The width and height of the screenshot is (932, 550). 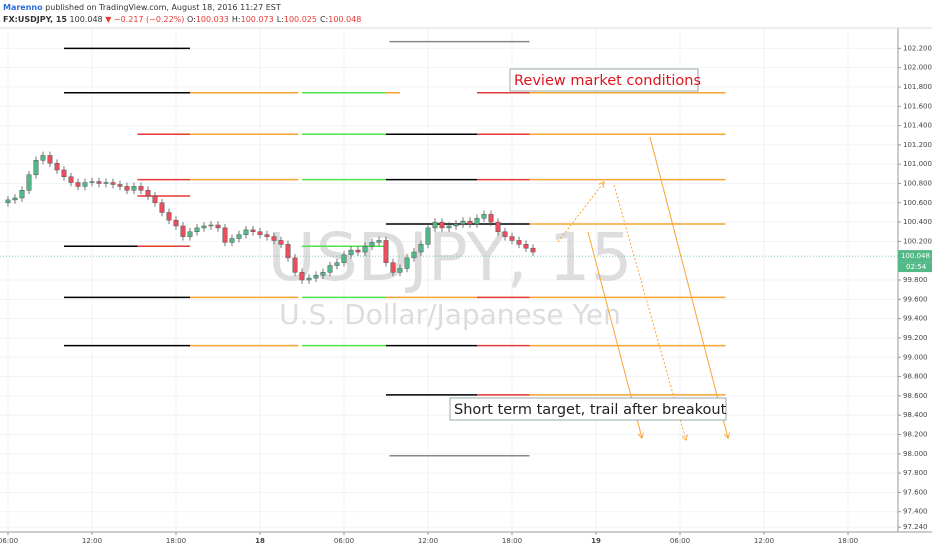 I want to click on last: 100.048, so click(x=86, y=19).